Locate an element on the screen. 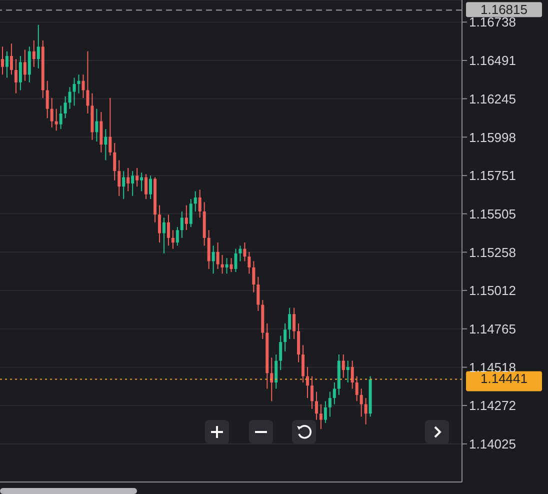 Image resolution: width=548 pixels, height=494 pixels. y-tick-label: 1.16491 is located at coordinates (492, 60).